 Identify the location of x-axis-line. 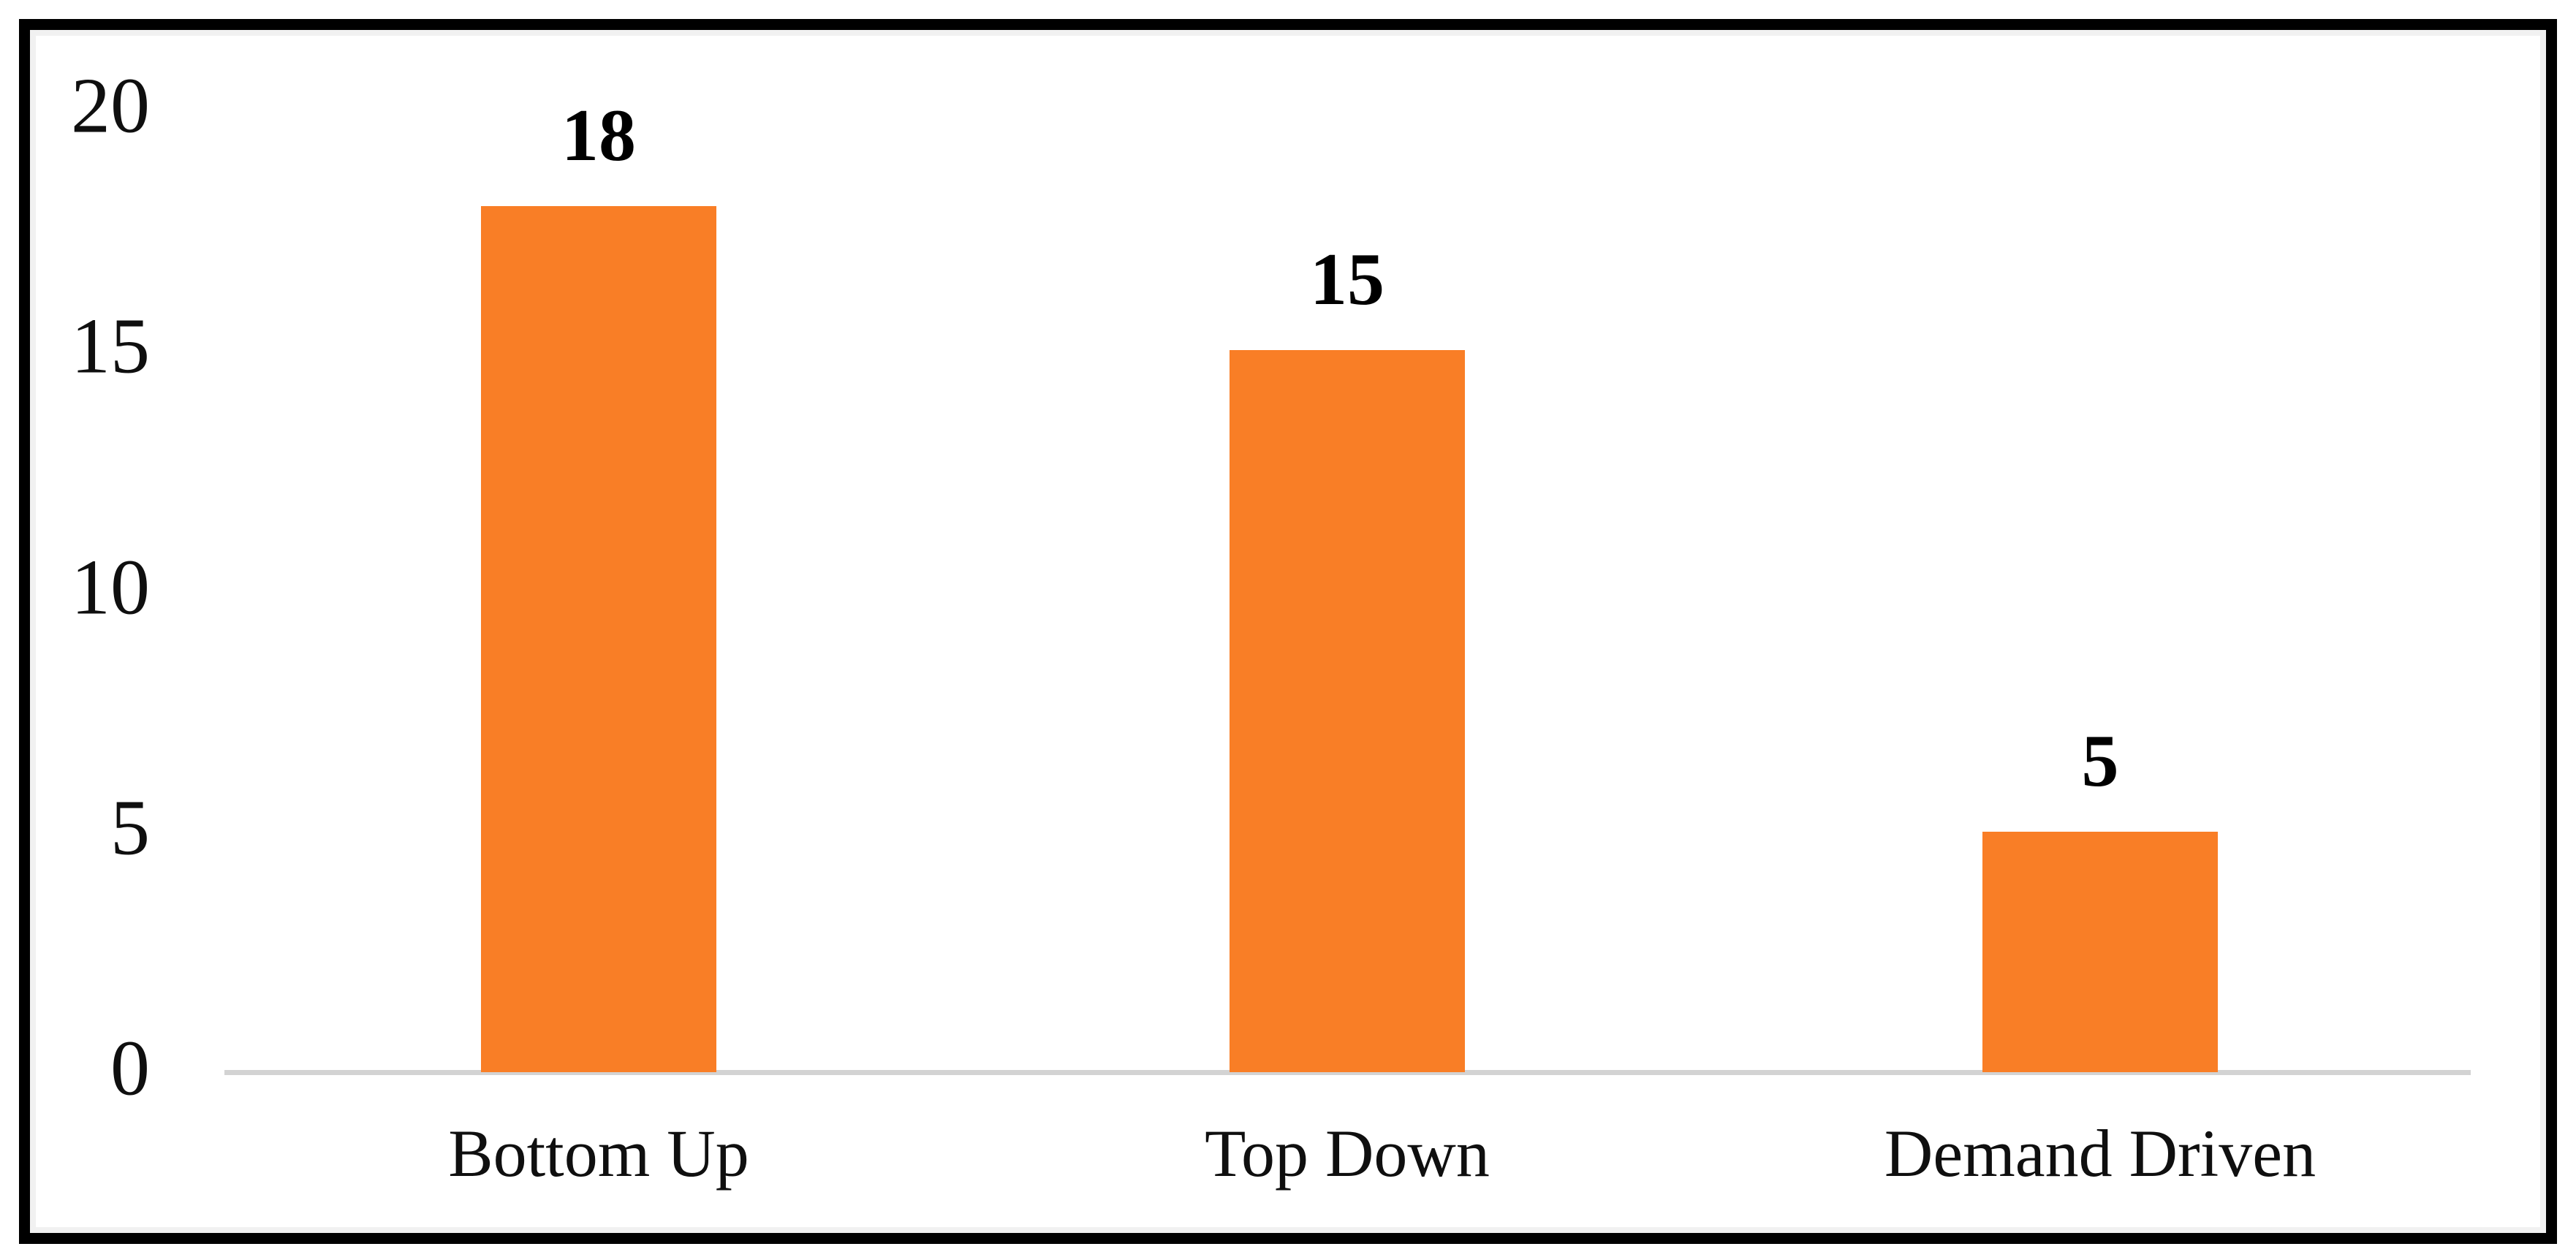
(1347, 1072).